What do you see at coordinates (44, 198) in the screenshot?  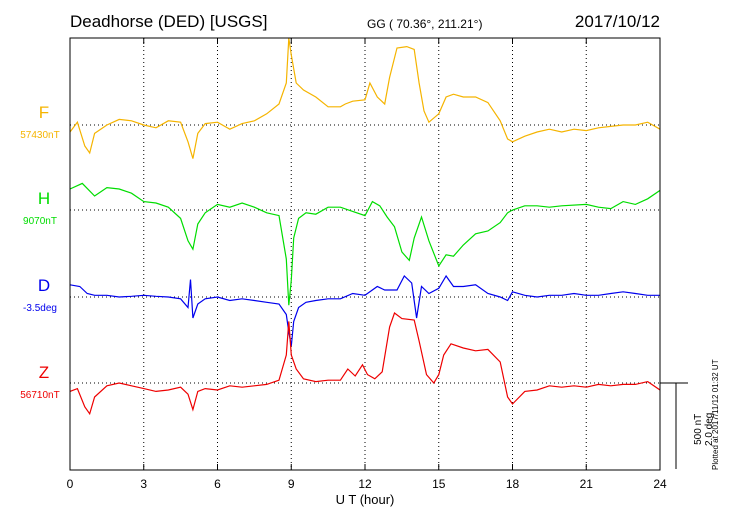 I see `series-label-h: H` at bounding box center [44, 198].